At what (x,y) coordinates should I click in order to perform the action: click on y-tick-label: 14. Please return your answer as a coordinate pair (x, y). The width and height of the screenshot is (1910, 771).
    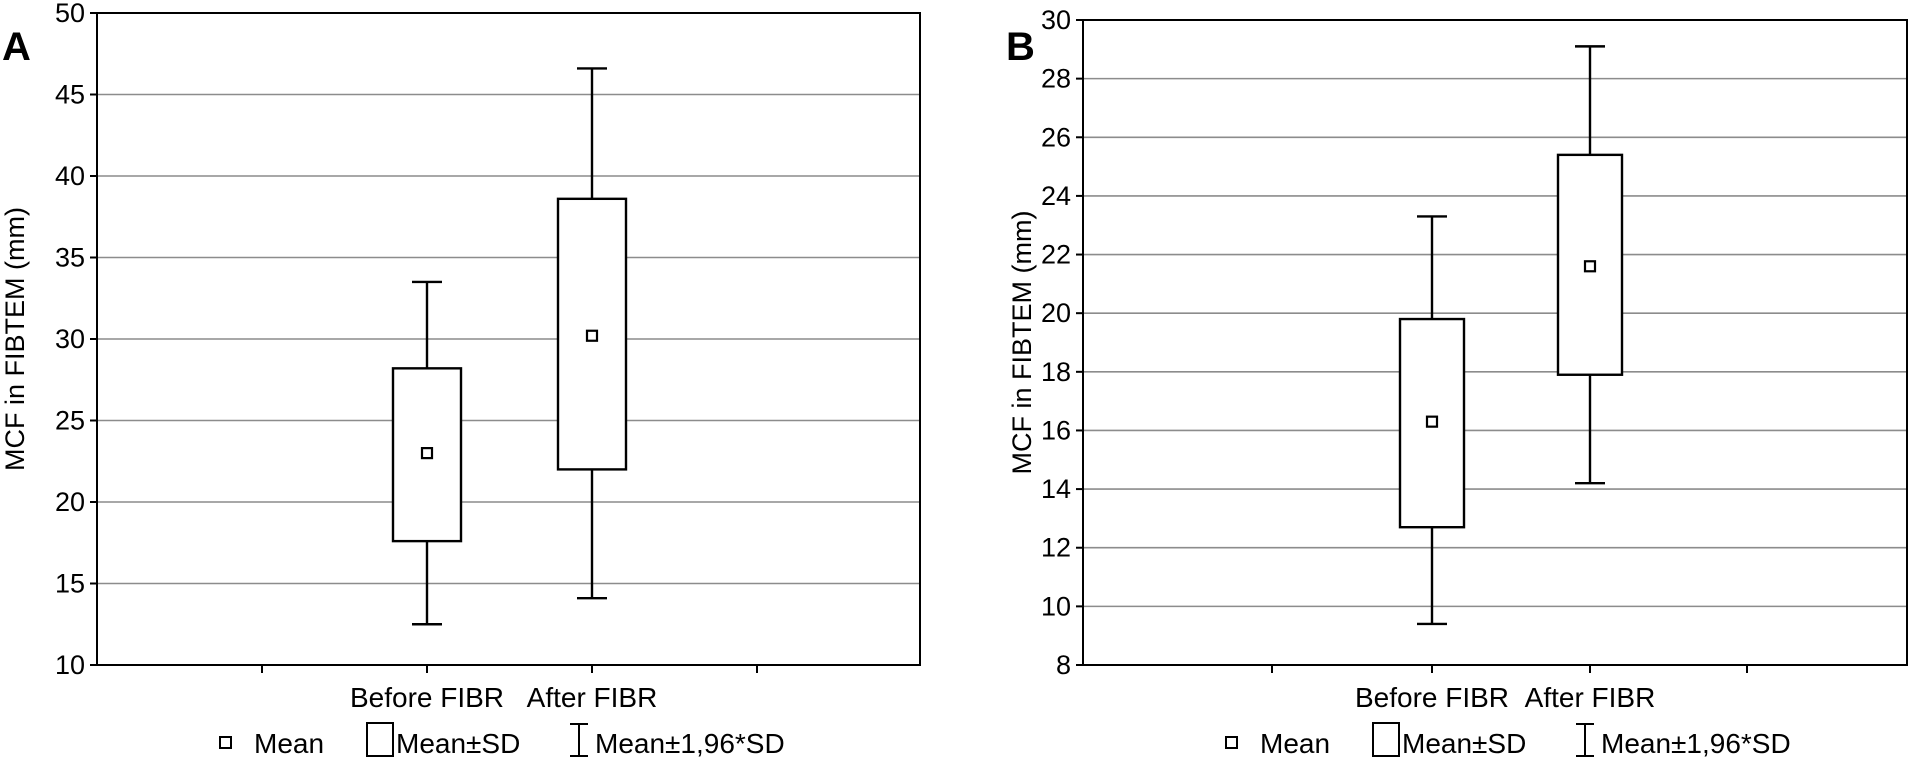
    Looking at the image, I should click on (1056, 489).